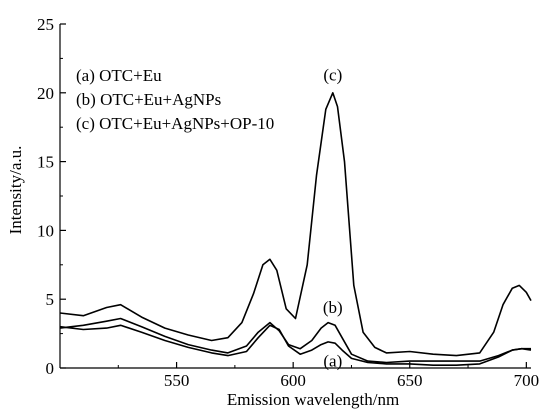 The image size is (548, 410). I want to click on y-tick-label: 15, so click(45, 162).